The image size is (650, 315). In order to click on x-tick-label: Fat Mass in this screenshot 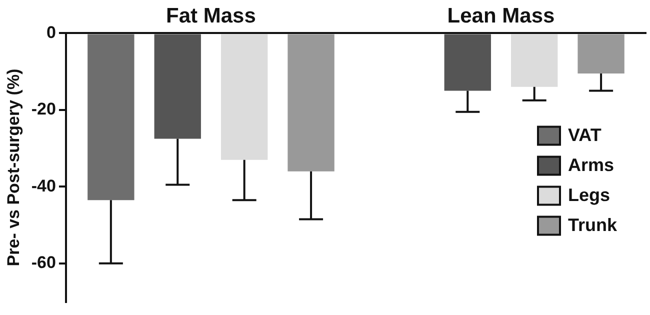, I will do `click(211, 16)`.